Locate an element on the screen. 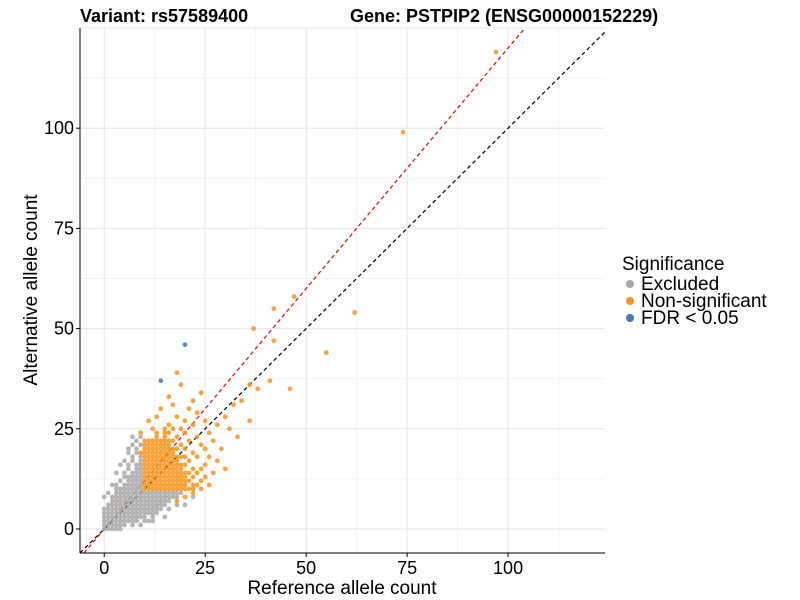 Image resolution: width=800 pixels, height=600 pixels. x-tick-label: 0 is located at coordinates (104, 568).